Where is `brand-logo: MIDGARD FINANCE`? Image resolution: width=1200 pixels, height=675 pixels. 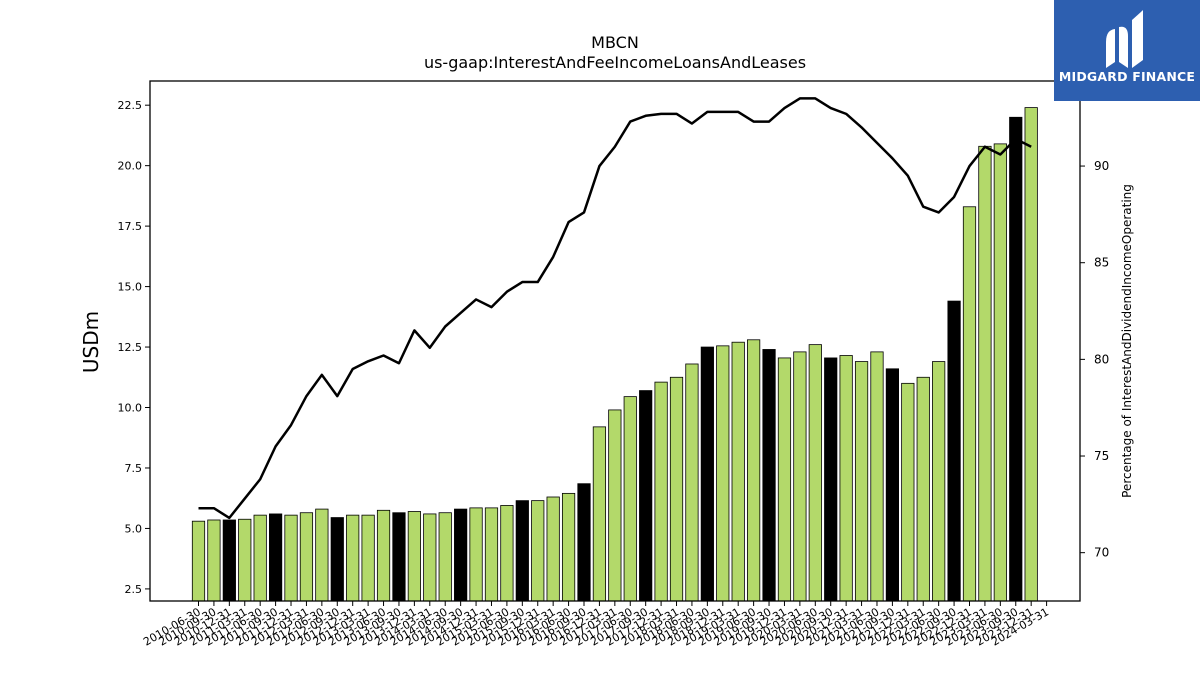 brand-logo: MIDGARD FINANCE is located at coordinates (1127, 50).